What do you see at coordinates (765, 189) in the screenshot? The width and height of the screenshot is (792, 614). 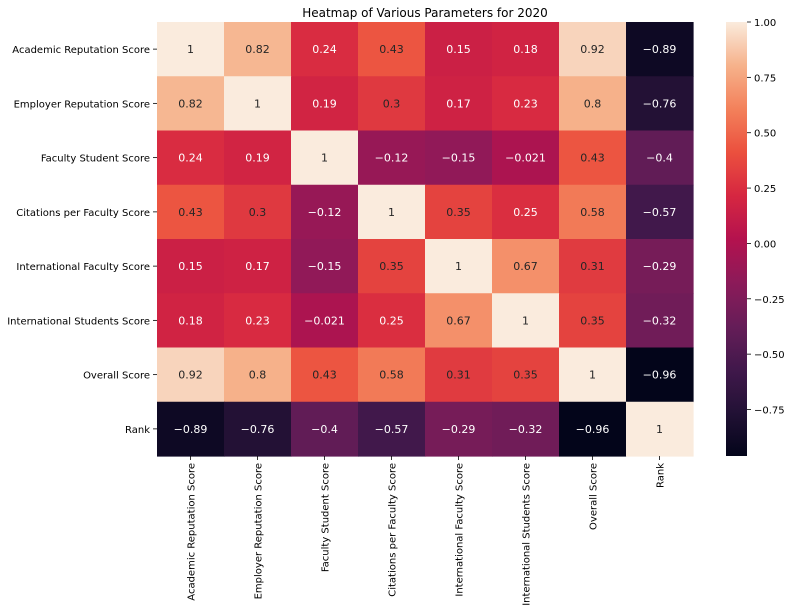 I see `colorbar-tick-label: 0.25` at bounding box center [765, 189].